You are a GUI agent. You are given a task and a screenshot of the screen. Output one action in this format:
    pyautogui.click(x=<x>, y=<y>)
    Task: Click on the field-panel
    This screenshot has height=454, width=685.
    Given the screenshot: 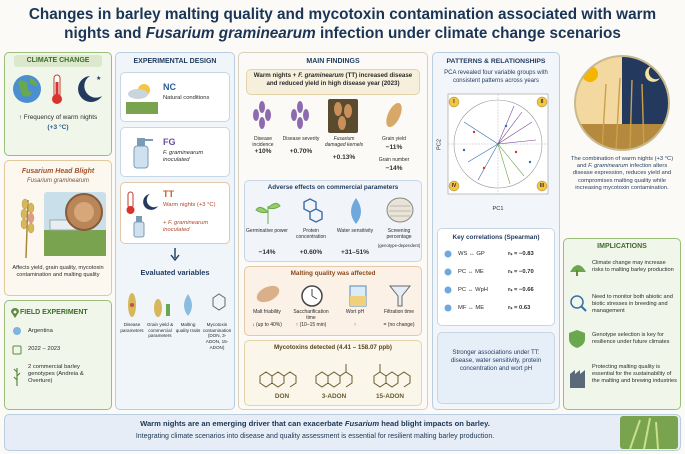 What is the action you would take?
    pyautogui.click(x=58, y=355)
    